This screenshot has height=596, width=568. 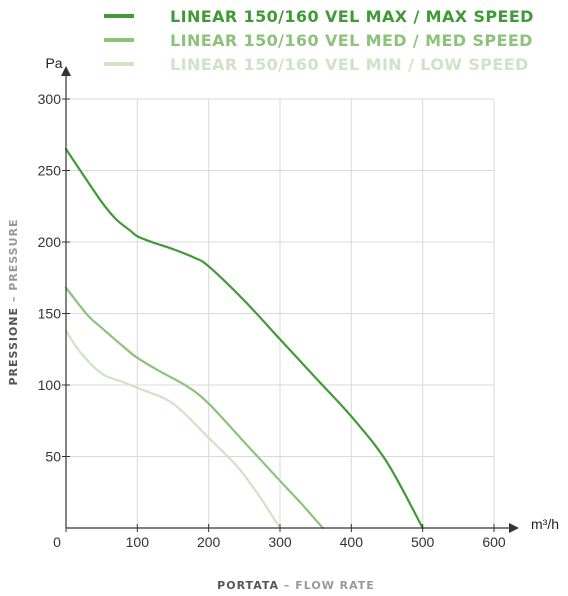 I want to click on legend-label-1: LINEAR 150/160 VEL MED / MED SPEED, so click(x=351, y=40).